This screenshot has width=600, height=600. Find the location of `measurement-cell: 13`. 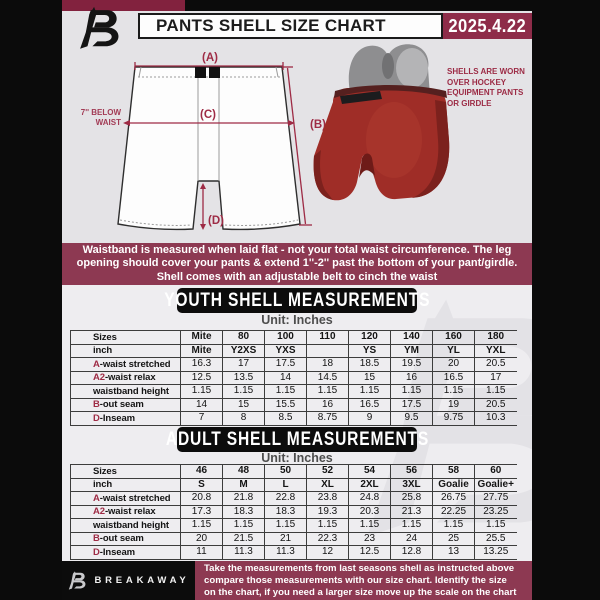

measurement-cell: 13 is located at coordinates (453, 552).